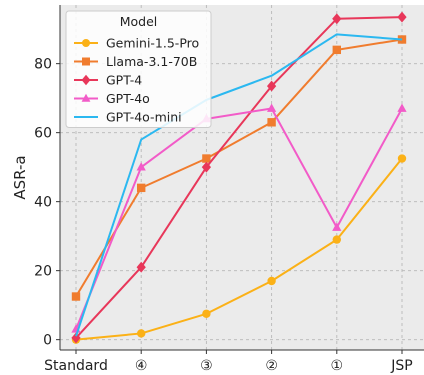 The height and width of the screenshot is (375, 424). Describe the element at coordinates (43, 134) in the screenshot. I see `y-tick-label: 60` at that location.